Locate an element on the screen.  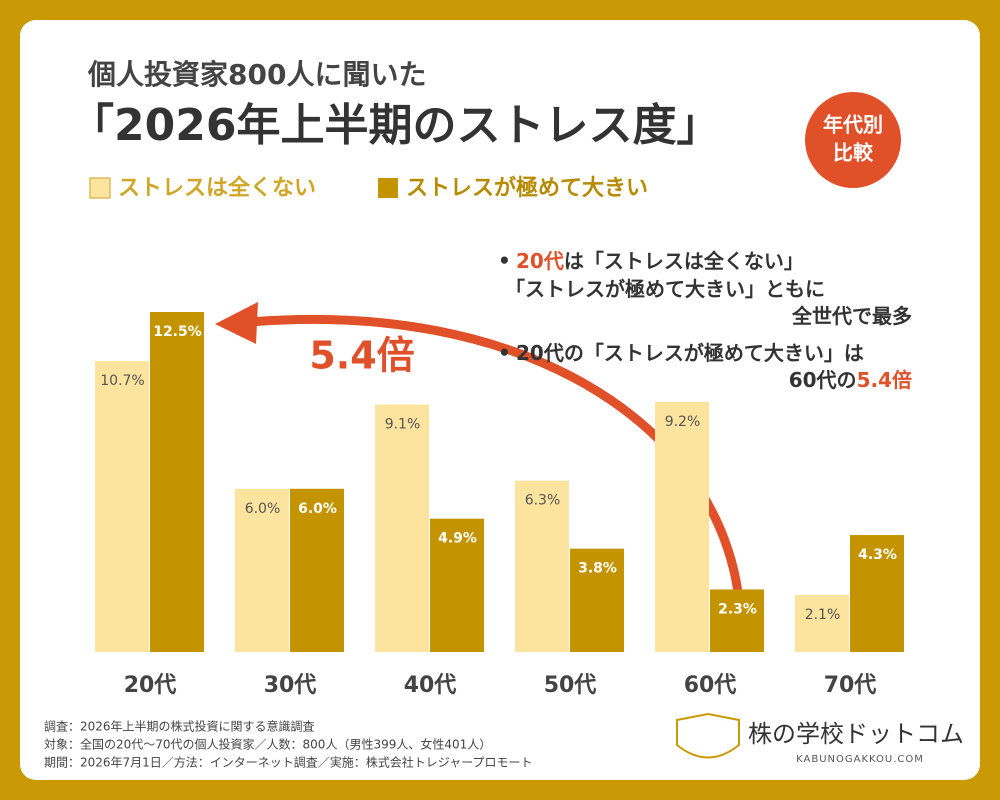
logo-shield is located at coordinates (708, 735).